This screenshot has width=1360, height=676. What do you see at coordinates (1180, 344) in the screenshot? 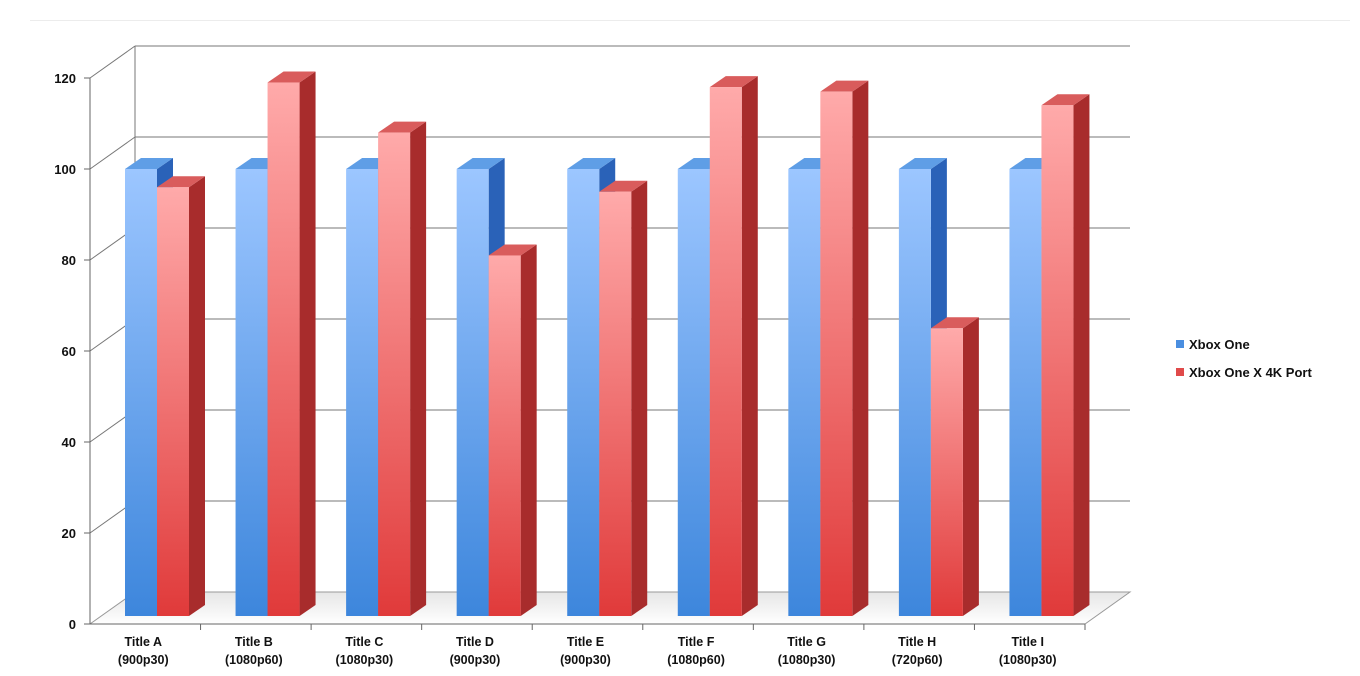
I see `legend-swatch-xbox-one` at bounding box center [1180, 344].